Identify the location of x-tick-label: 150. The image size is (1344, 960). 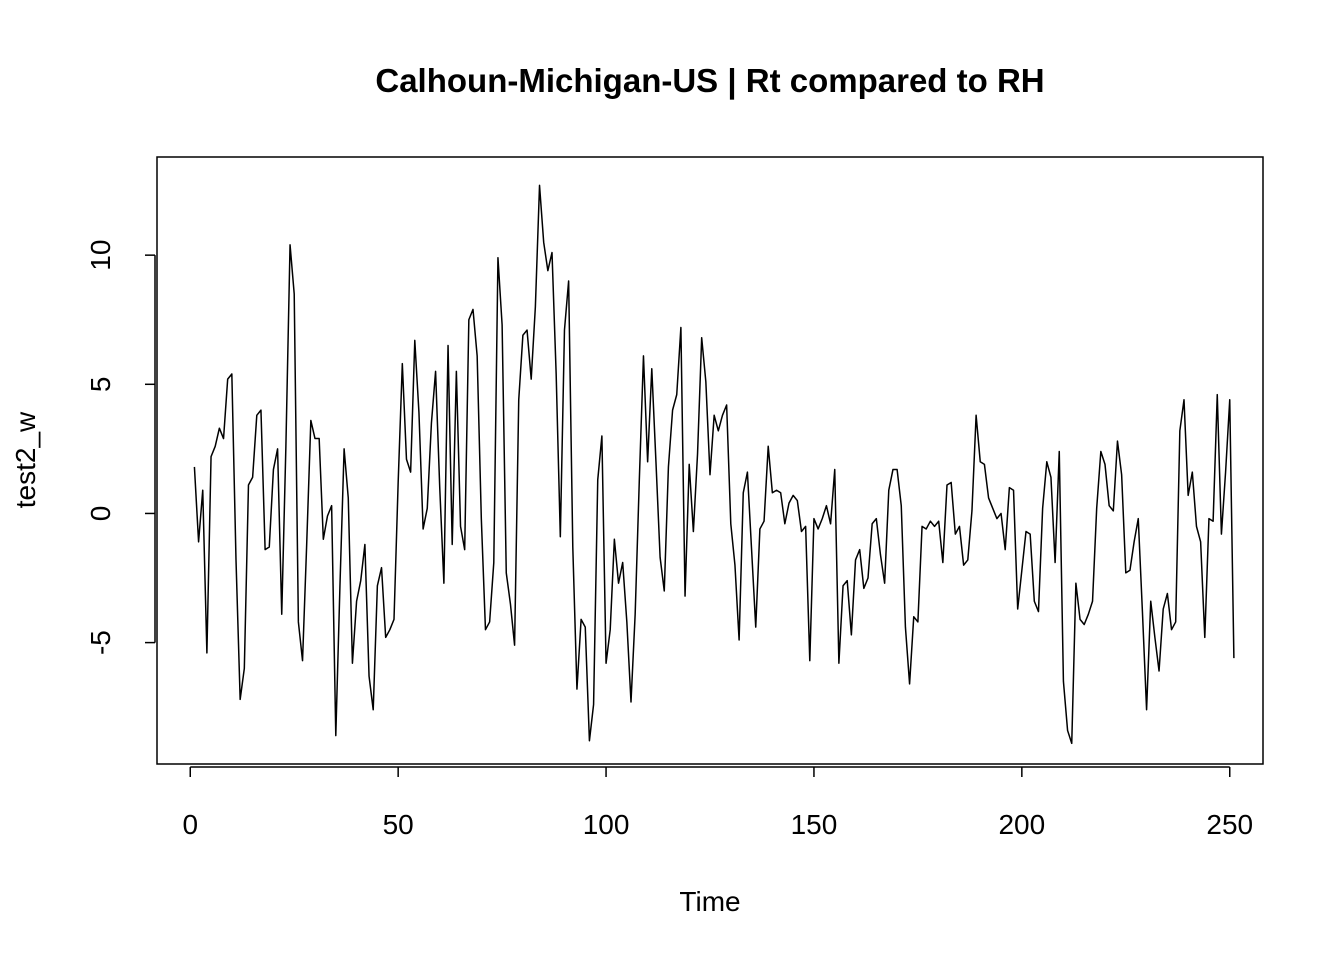
(814, 824).